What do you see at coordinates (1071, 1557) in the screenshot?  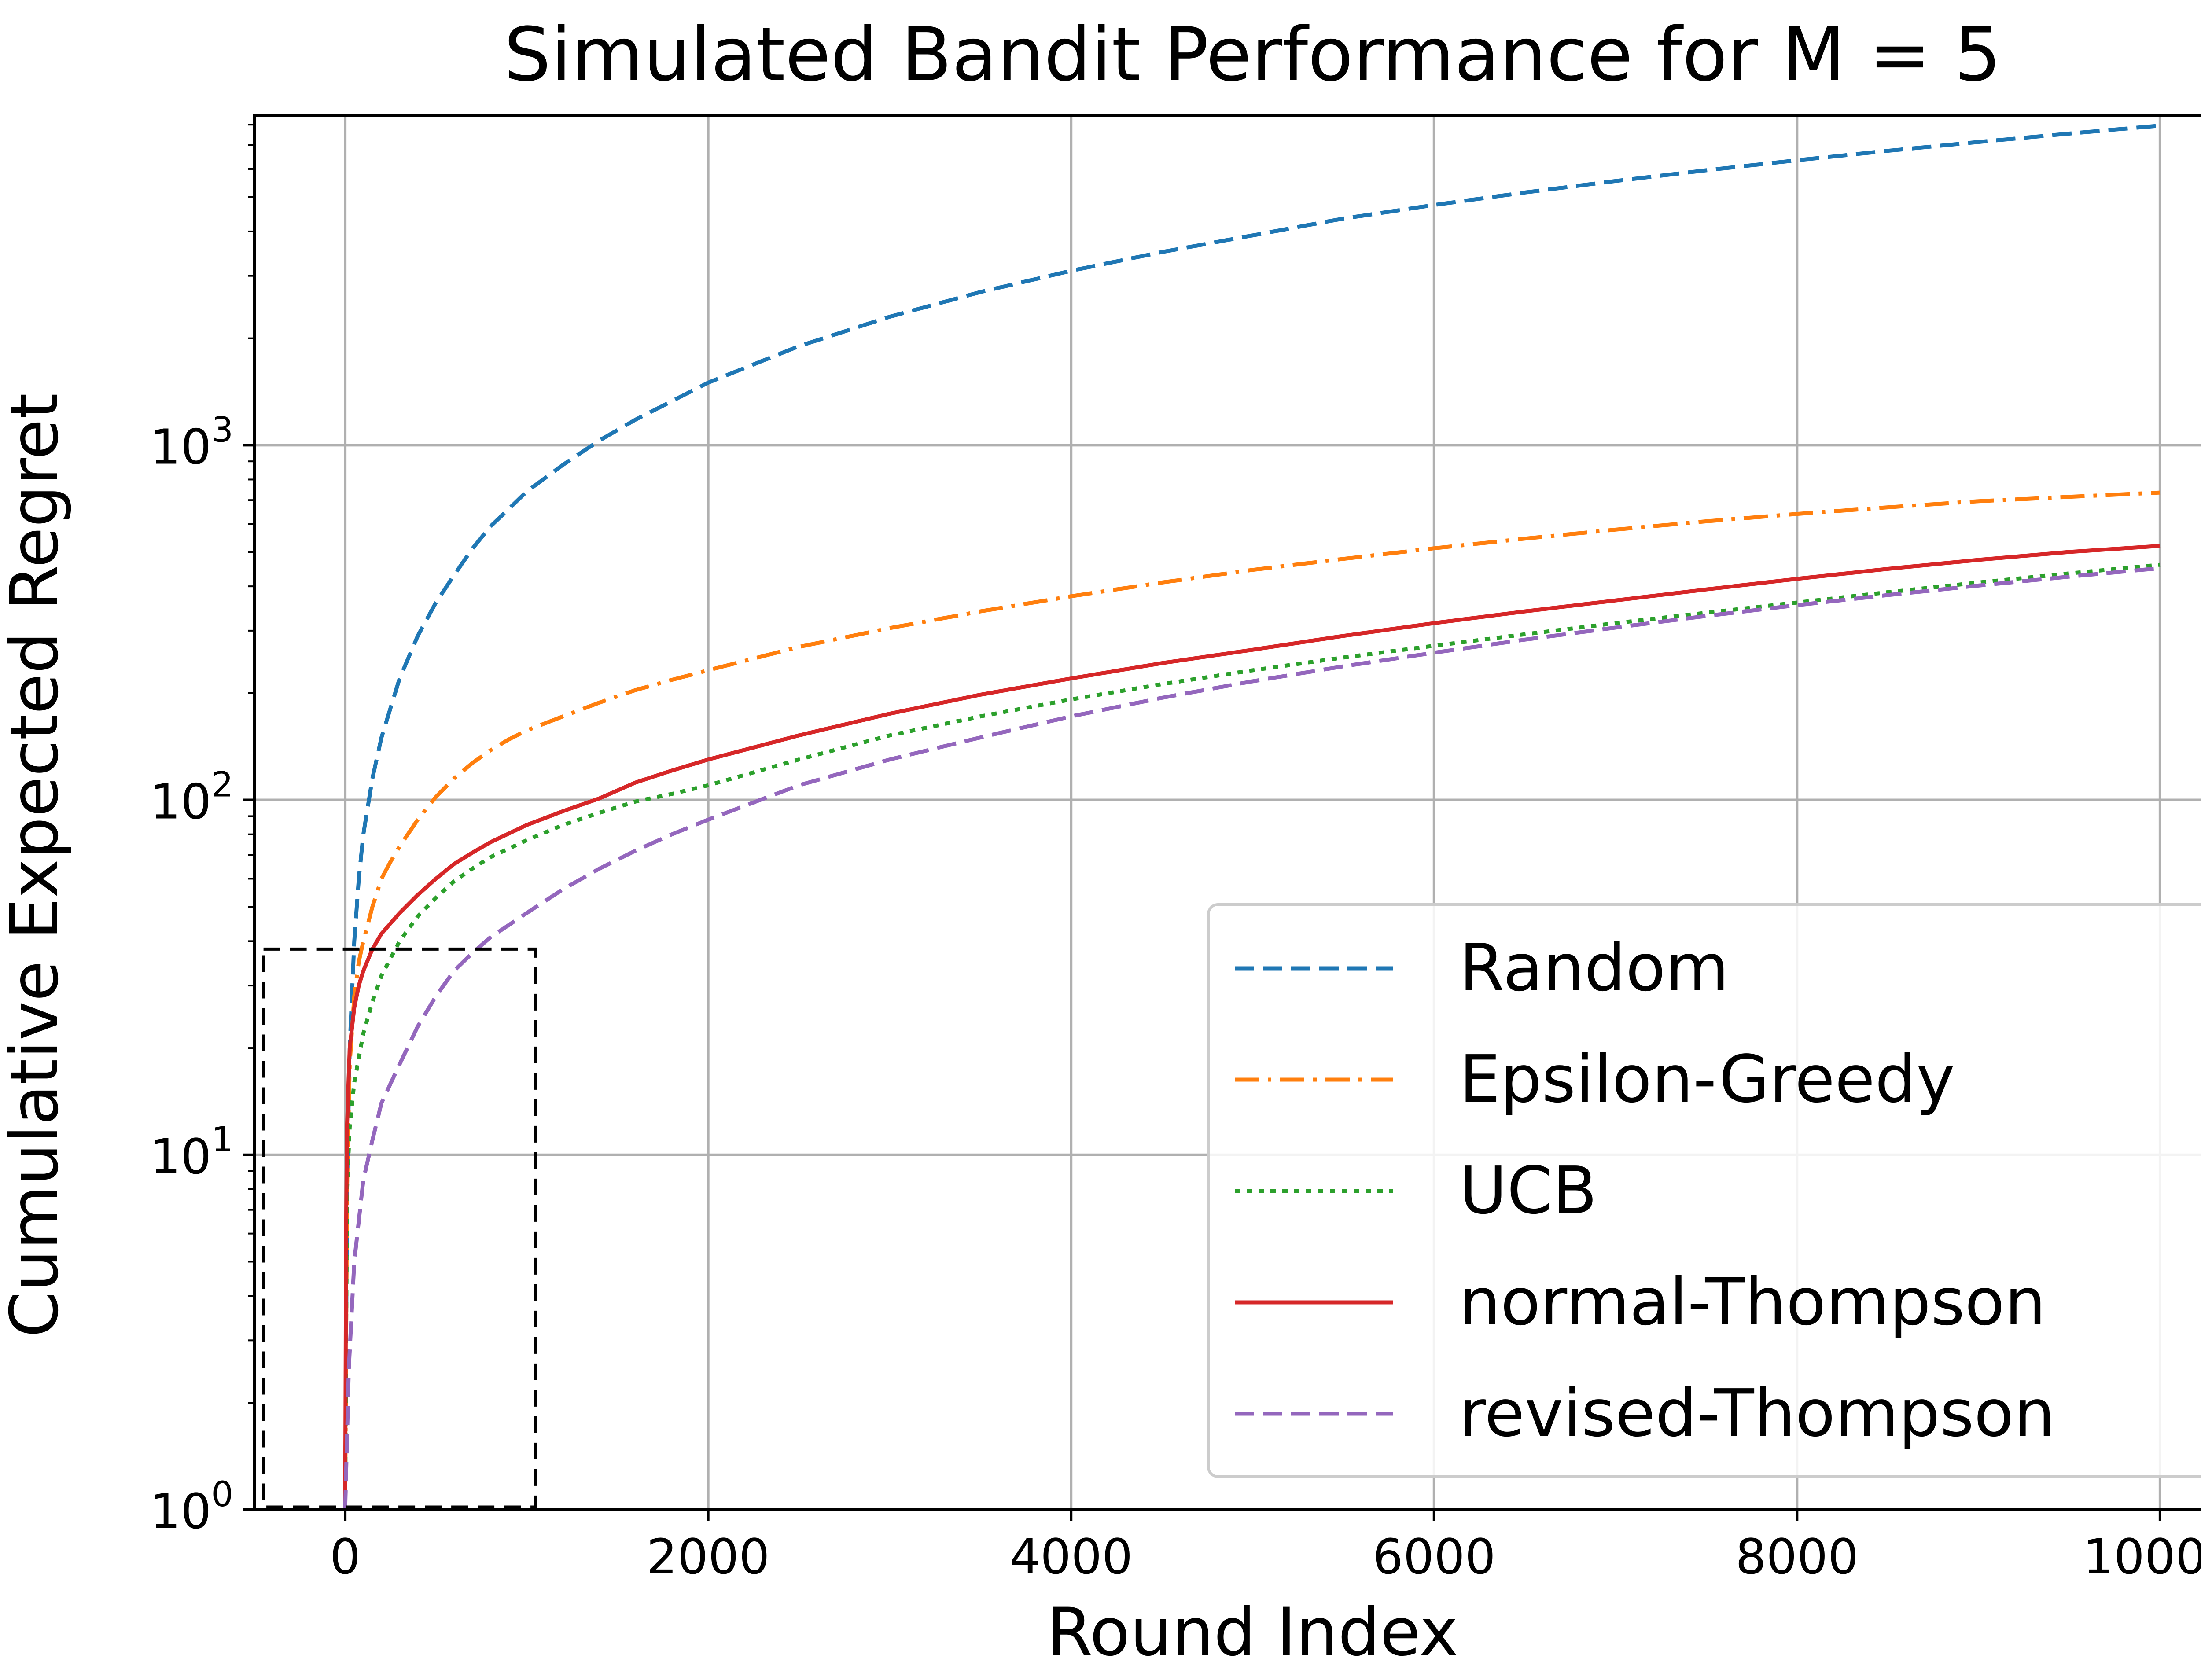 I see `x-tick-label: 4000` at bounding box center [1071, 1557].